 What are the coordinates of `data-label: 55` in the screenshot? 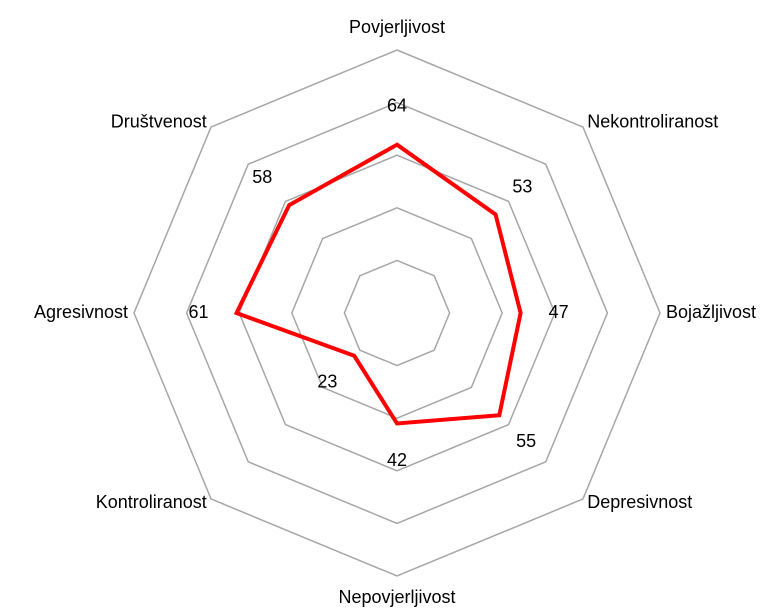 It's located at (526, 441).